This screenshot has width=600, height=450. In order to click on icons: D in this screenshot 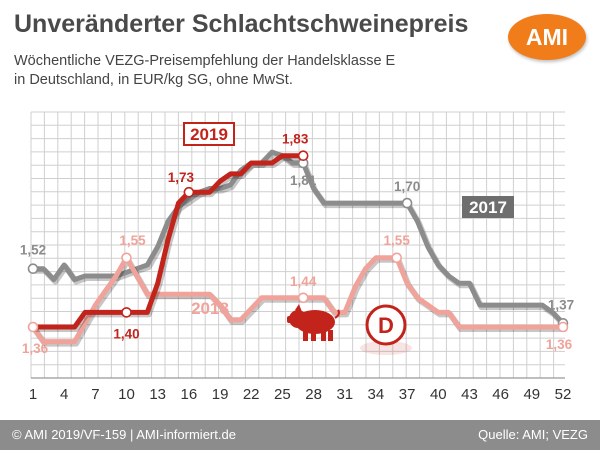, I will do `click(349, 329)`.